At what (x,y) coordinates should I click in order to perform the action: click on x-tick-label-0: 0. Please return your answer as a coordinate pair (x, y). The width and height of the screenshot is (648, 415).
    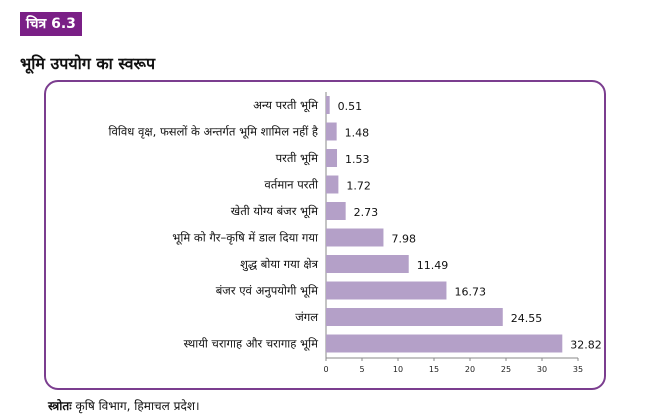
    Looking at the image, I should click on (325, 369).